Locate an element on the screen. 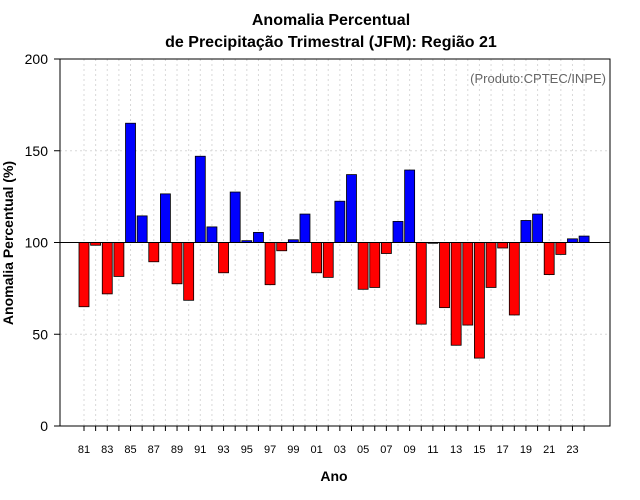  x-tick-label: 93 is located at coordinates (223, 450).